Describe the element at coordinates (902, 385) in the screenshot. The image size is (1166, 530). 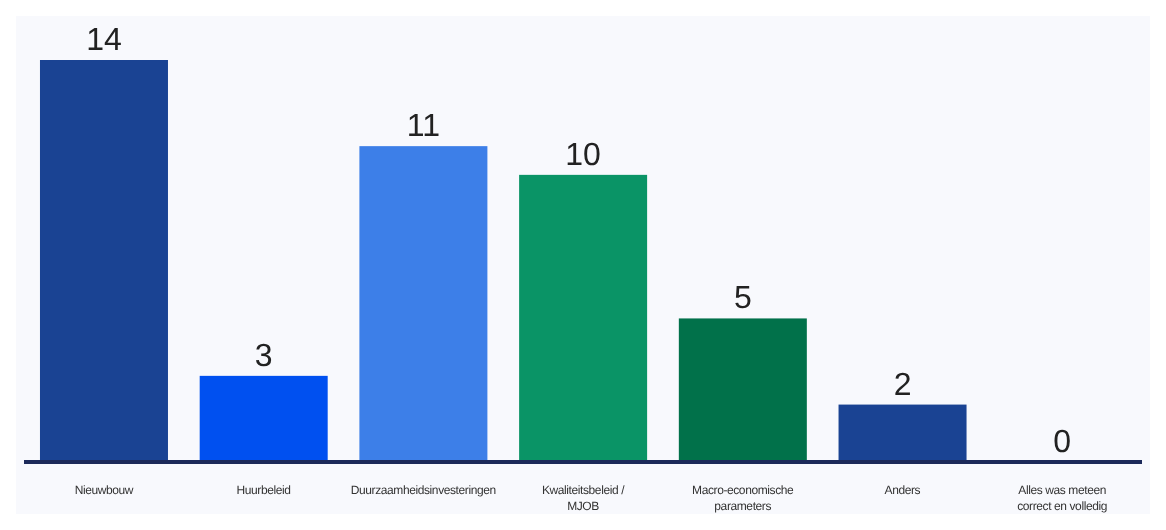
I see `data-label: 2` at that location.